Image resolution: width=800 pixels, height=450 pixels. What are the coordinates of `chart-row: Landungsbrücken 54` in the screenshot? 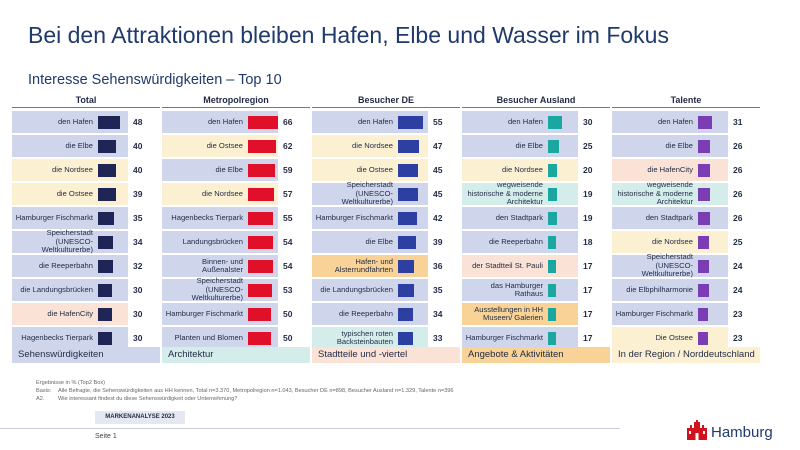 It's located at (236, 242).